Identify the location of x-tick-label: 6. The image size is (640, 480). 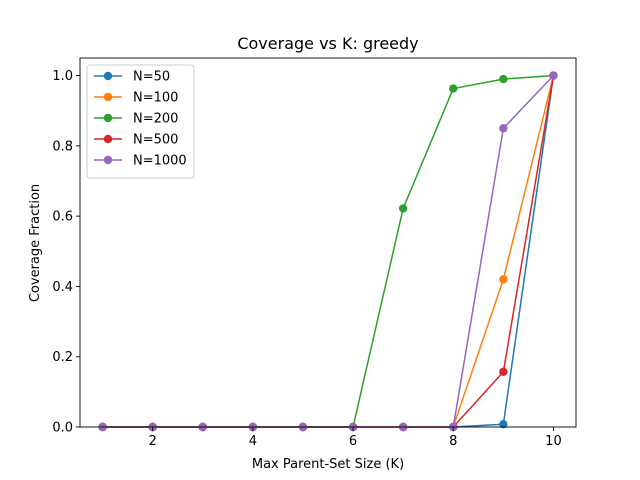
(353, 441).